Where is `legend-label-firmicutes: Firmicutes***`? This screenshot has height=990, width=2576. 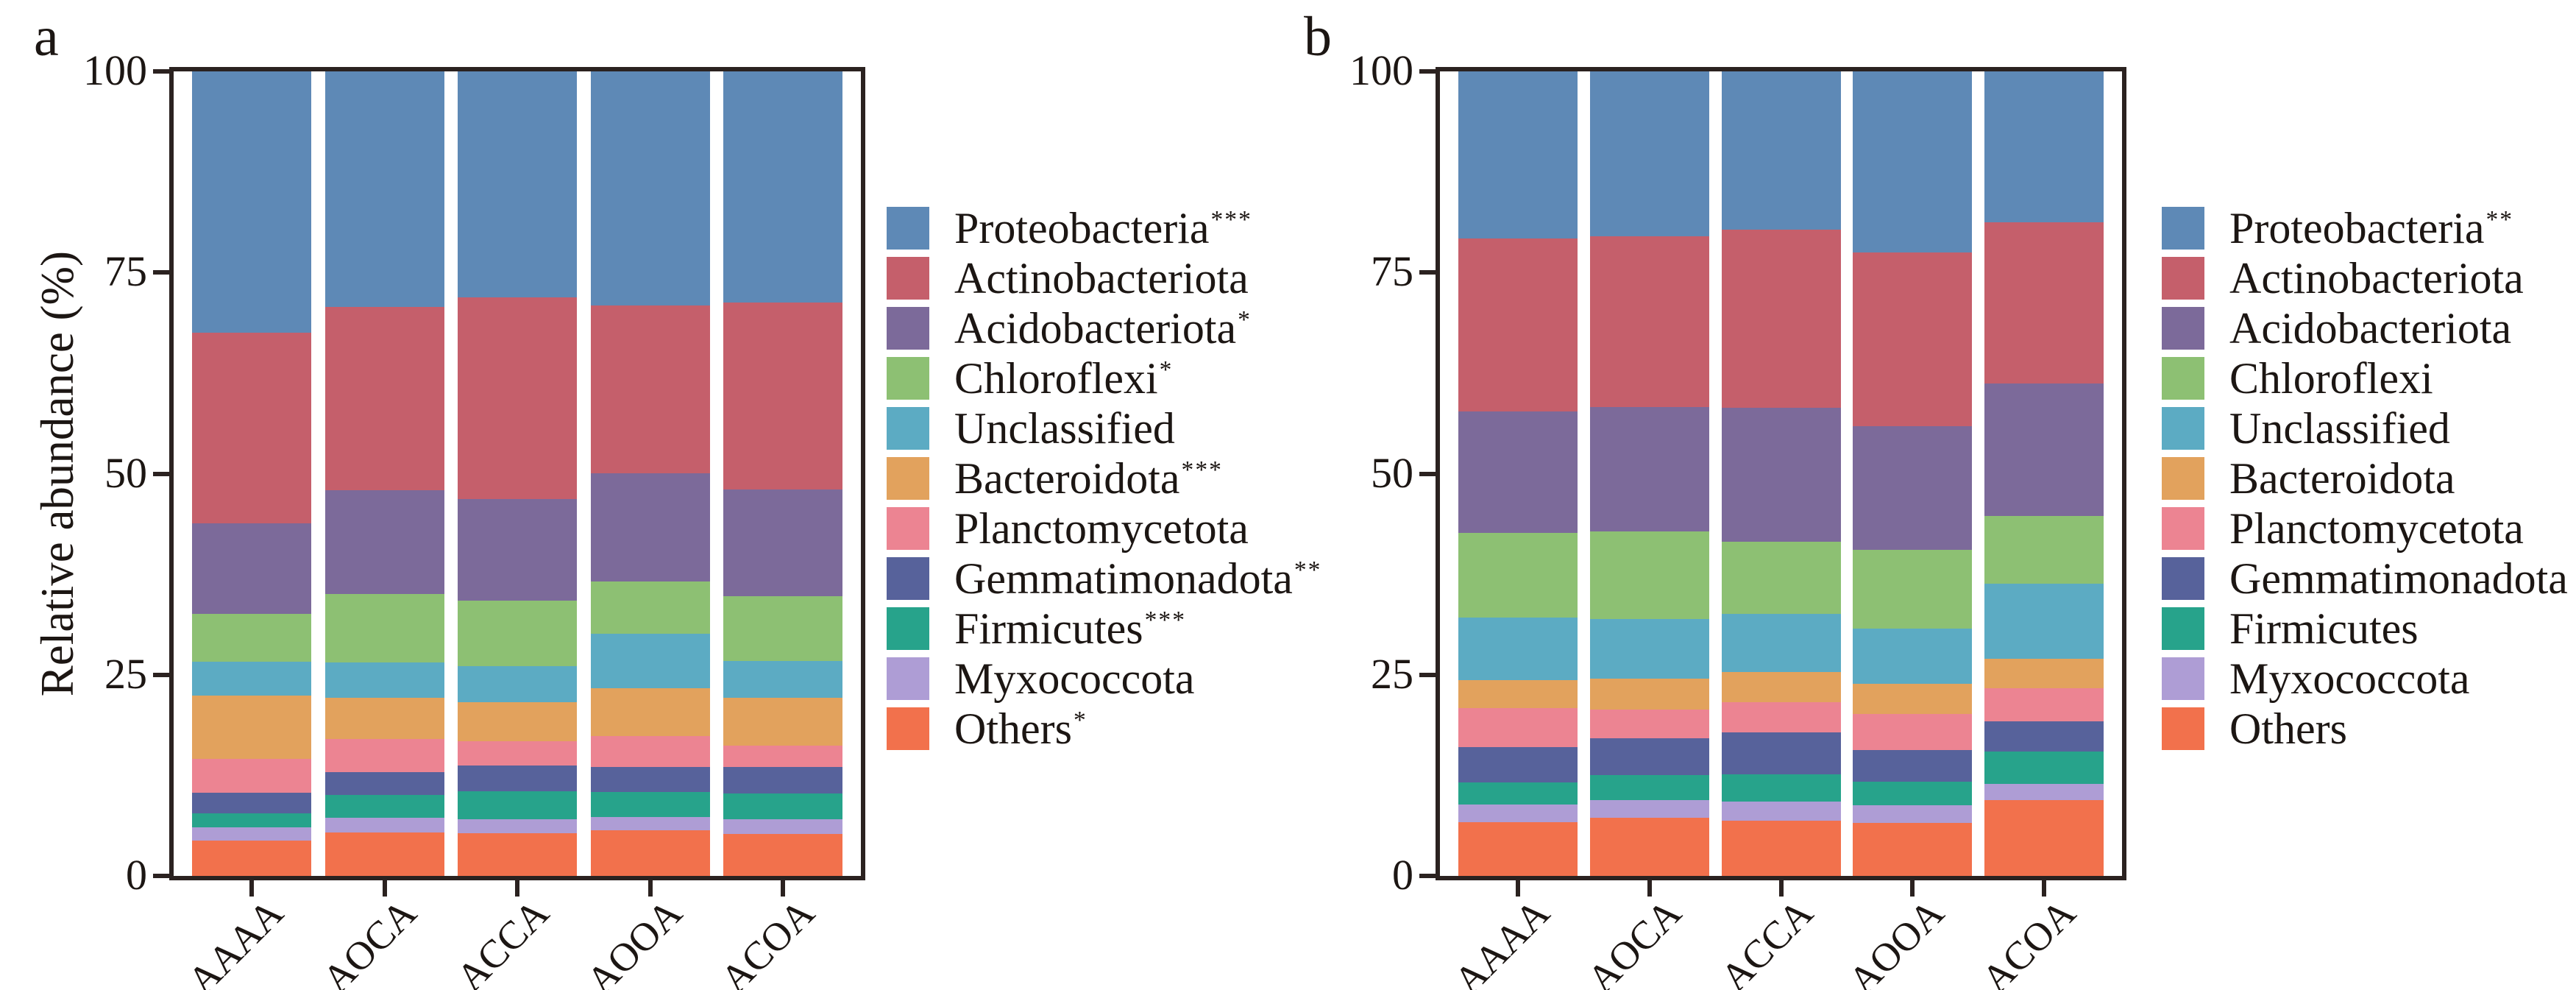
legend-label-firmicutes: Firmicutes*** is located at coordinates (1070, 628).